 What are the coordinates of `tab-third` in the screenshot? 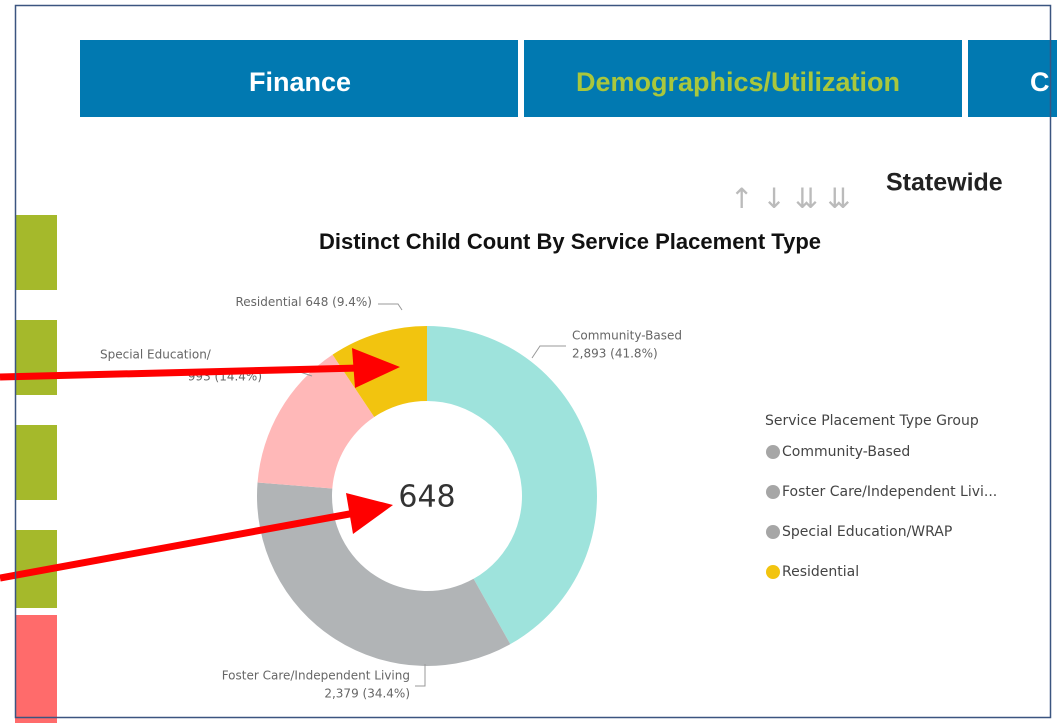 It's located at (1012, 78).